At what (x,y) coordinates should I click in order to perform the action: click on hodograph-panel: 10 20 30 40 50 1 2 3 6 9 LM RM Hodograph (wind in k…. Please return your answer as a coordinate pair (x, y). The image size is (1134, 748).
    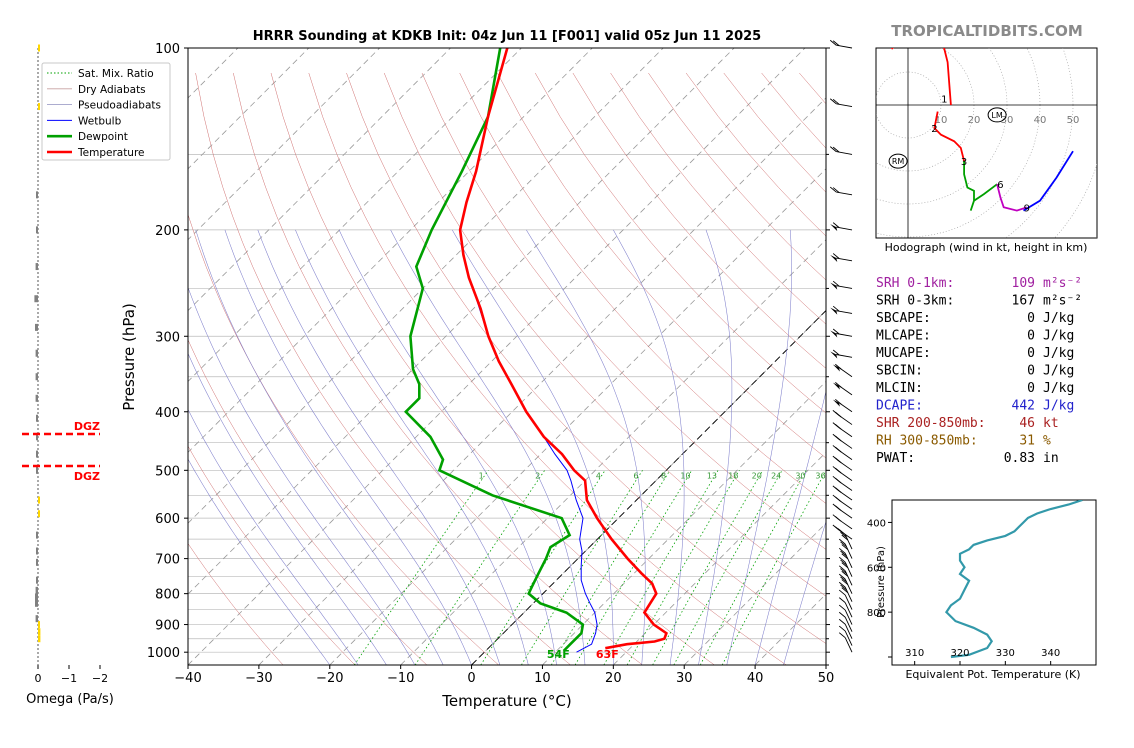
    Looking at the image, I should click on (986, 150).